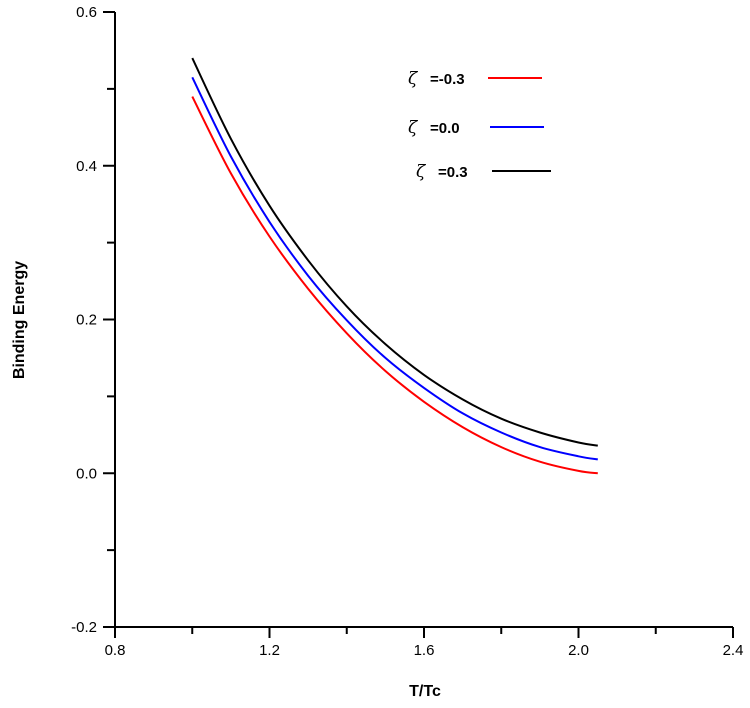 The width and height of the screenshot is (750, 708). I want to click on x-tick-label: 1.2, so click(269, 650).